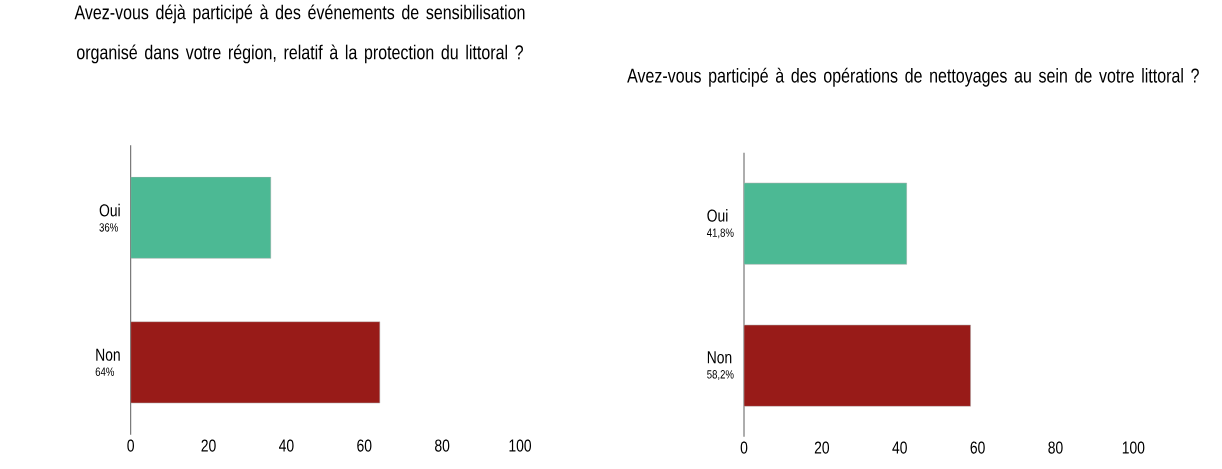 The image size is (1222, 469). Describe the element at coordinates (720, 375) in the screenshot. I see `data-label: 58,2%` at that location.